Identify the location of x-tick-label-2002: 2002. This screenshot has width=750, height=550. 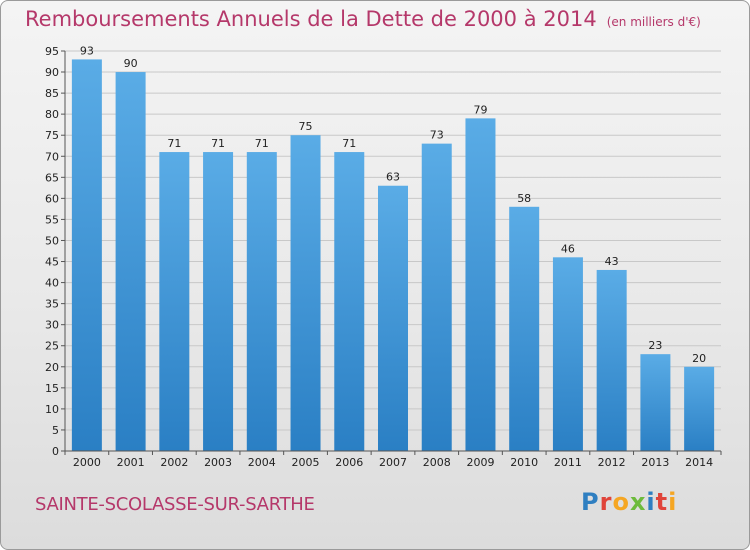
(174, 462).